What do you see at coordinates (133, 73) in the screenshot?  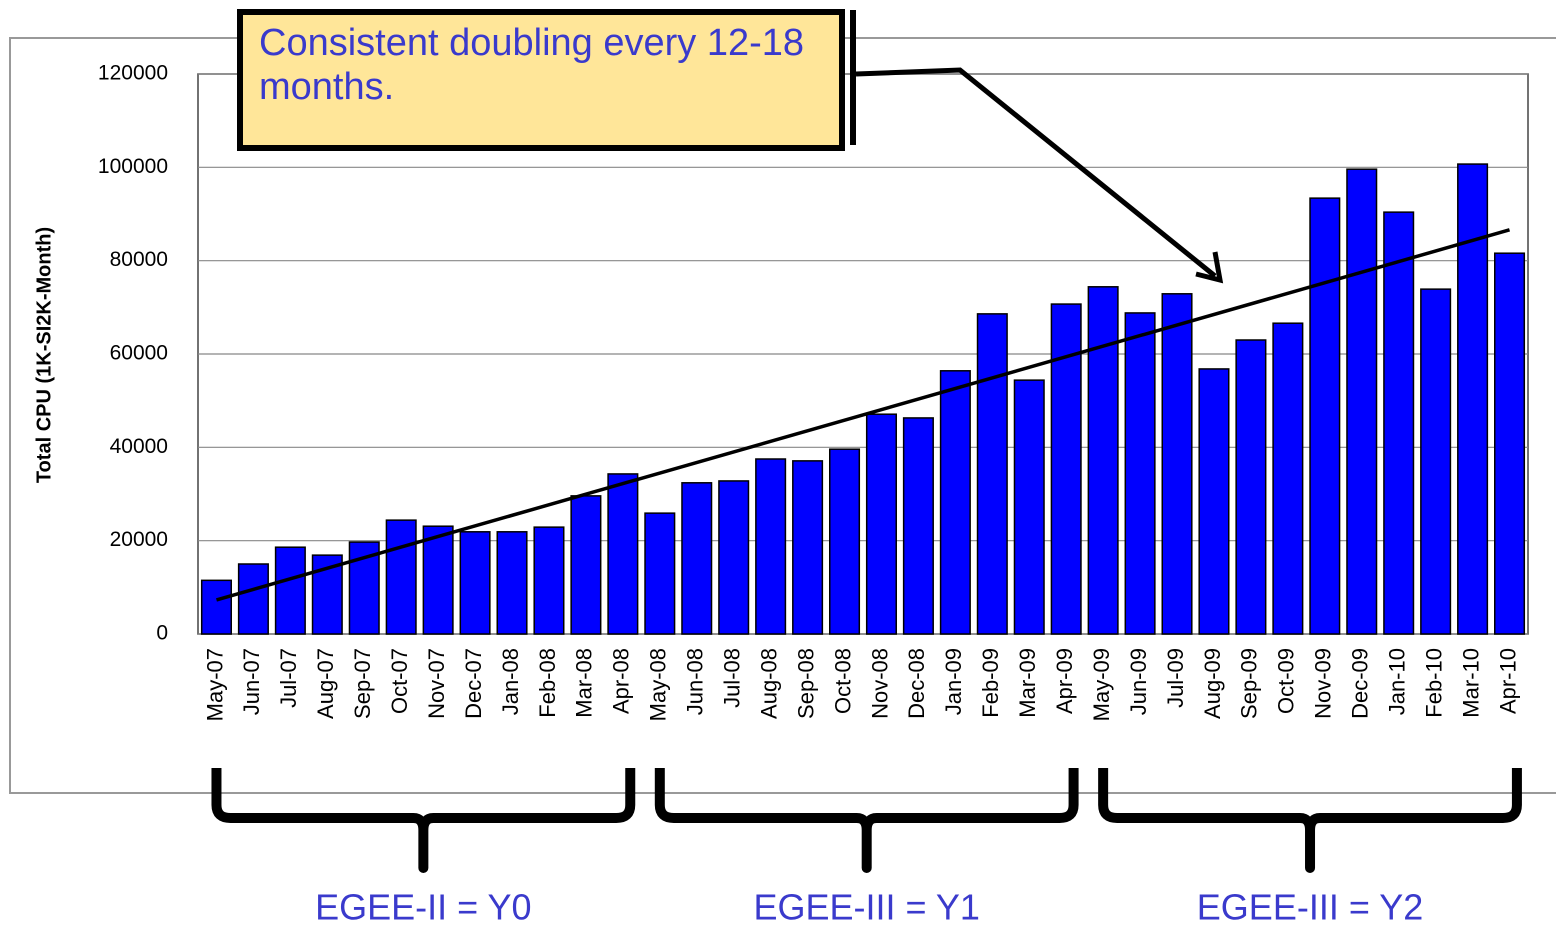 I see `y-tick-label: 120000` at bounding box center [133, 73].